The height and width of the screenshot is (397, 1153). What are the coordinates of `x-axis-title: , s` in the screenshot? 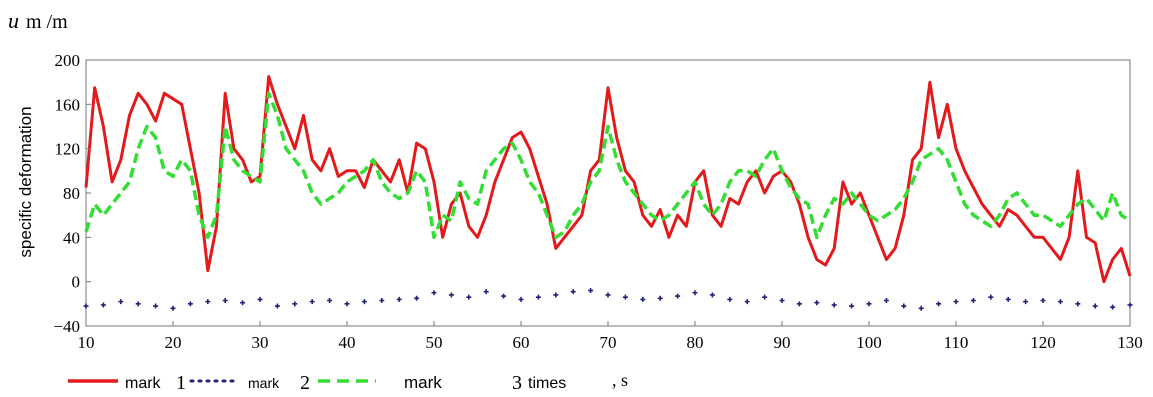 It's located at (620, 380).